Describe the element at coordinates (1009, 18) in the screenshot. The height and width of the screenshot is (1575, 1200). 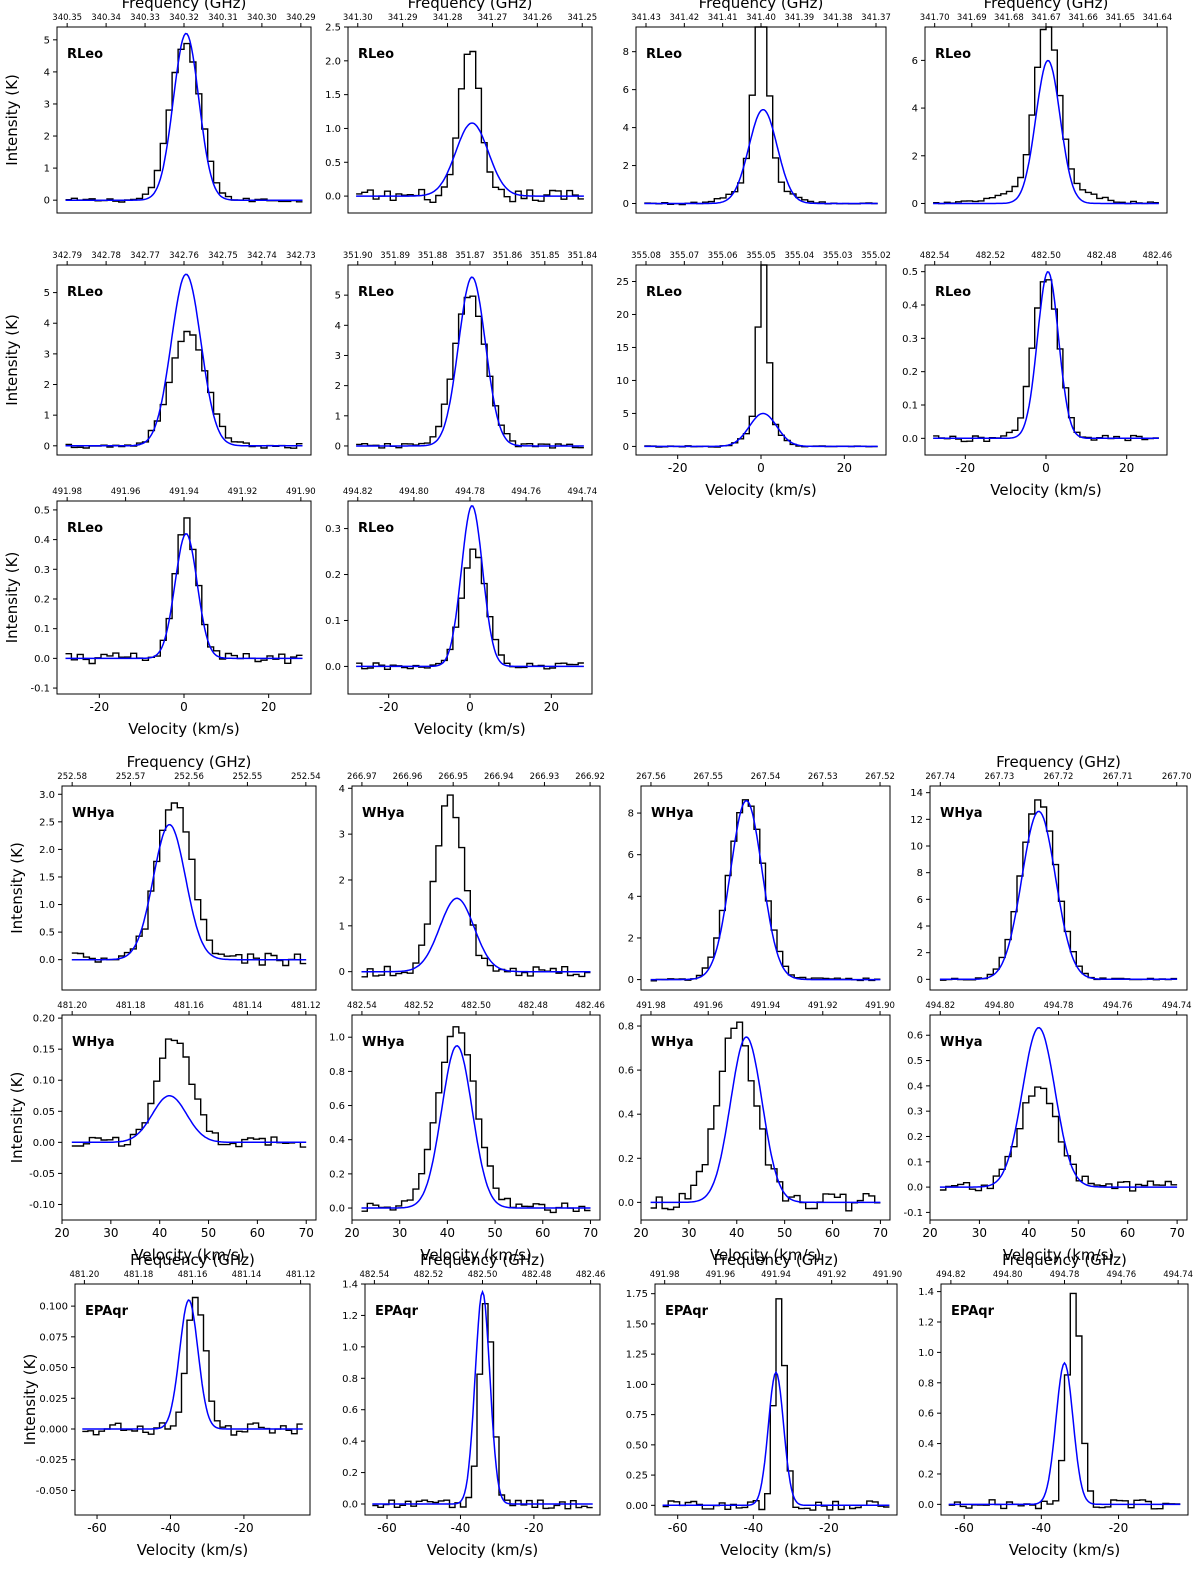
I see `freq-tick-label: 341.68` at that location.